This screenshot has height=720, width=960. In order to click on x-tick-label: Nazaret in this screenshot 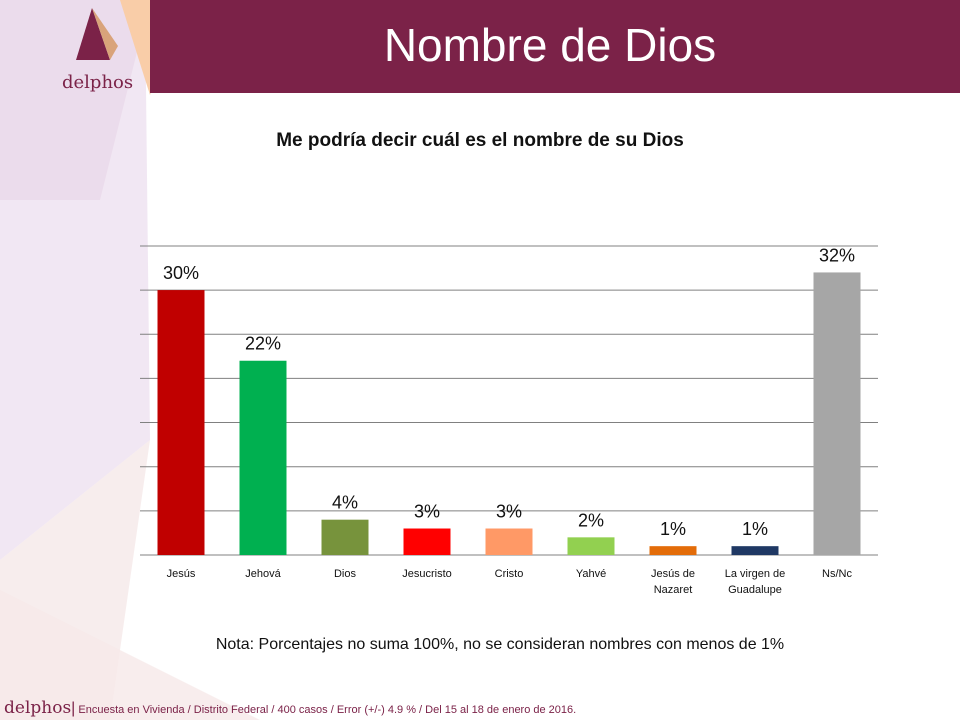, I will do `click(673, 590)`.